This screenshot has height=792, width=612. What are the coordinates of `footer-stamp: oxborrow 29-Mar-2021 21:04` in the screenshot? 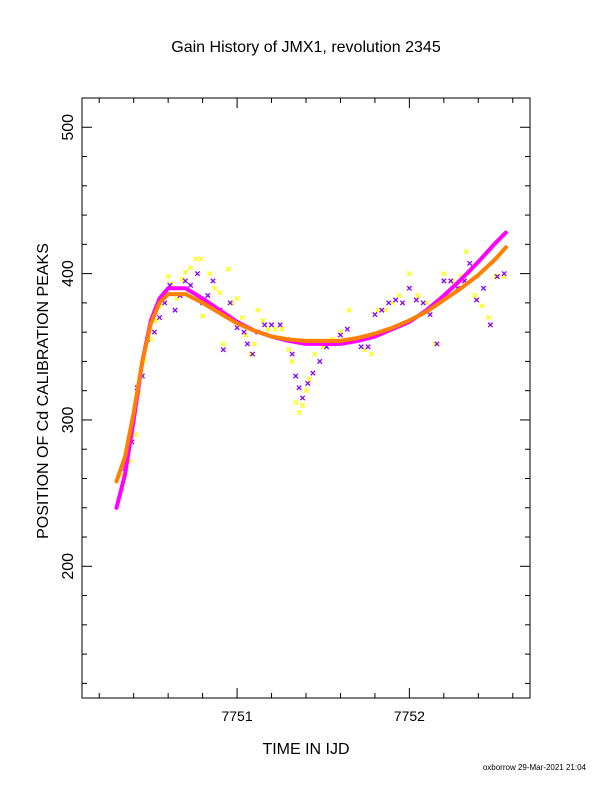 It's located at (535, 767).